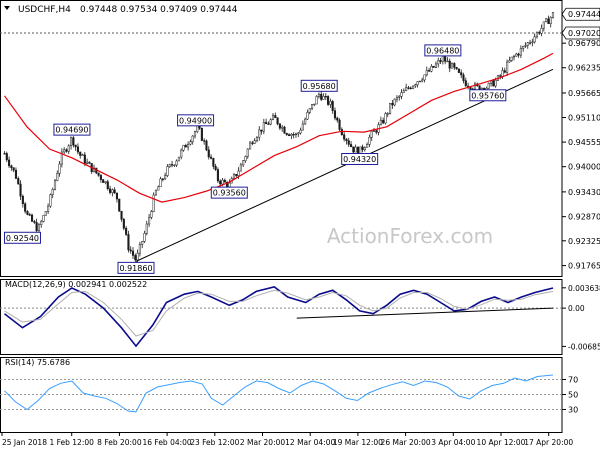 The image size is (600, 454). Describe the element at coordinates (37, 362) in the screenshot. I see `rsi-title: RSI(14) 75.6786` at that location.